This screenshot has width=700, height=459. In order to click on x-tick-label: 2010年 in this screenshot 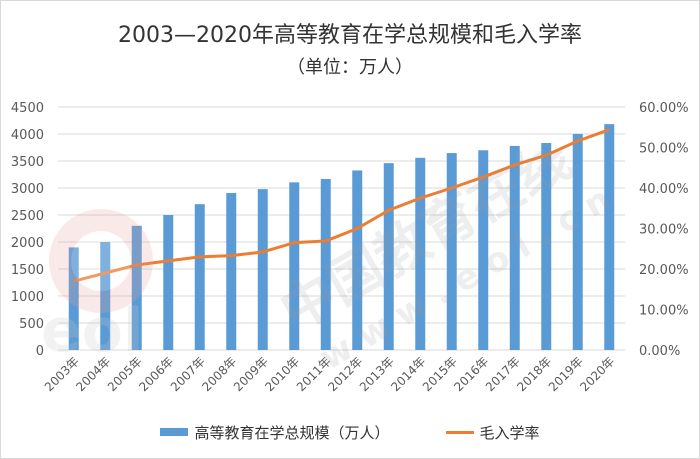, I will do `click(282, 374)`.